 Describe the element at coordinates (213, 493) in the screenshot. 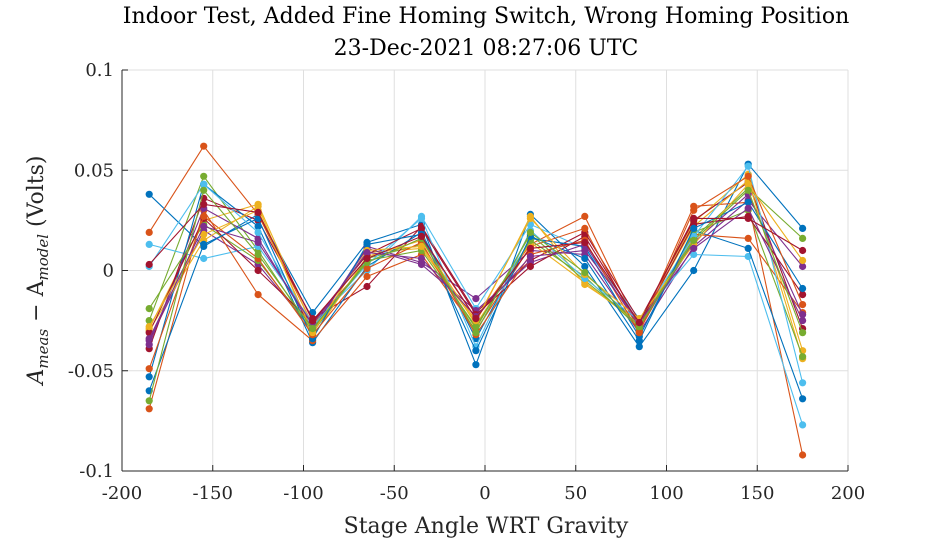

I see `x-tick-label: -150` at that location.